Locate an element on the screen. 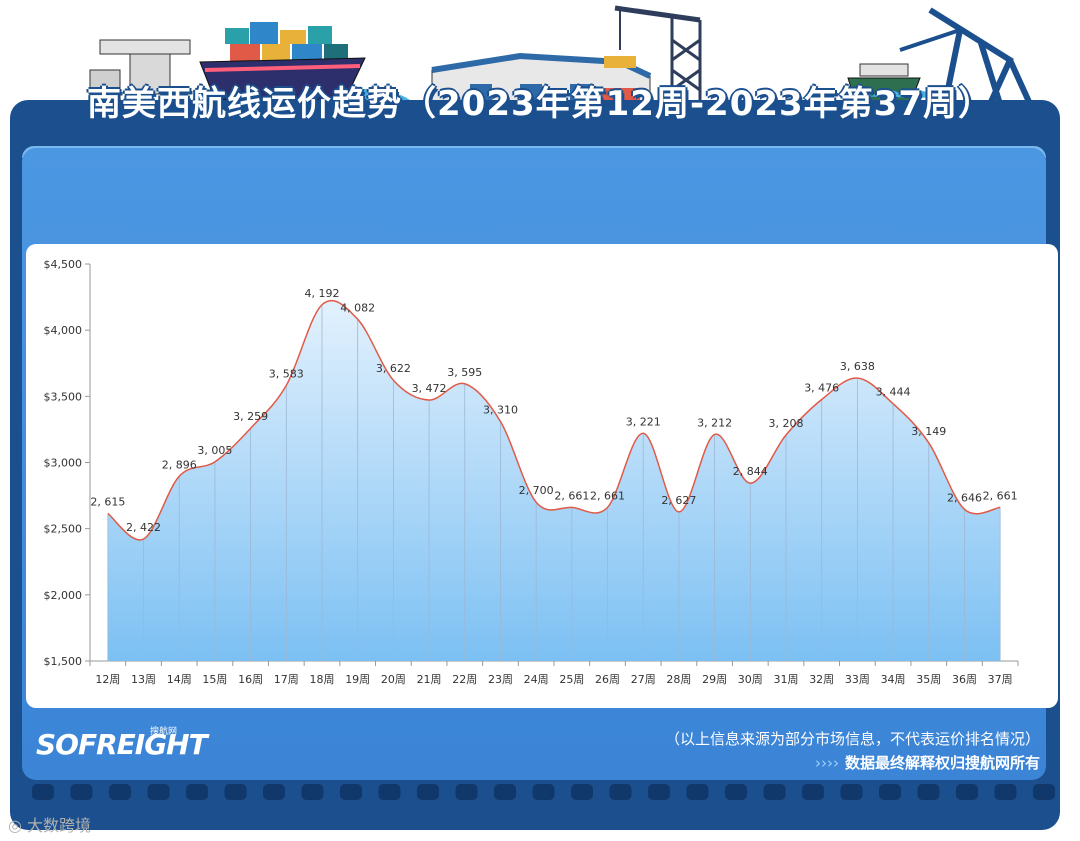 Image resolution: width=1080 pixels, height=841 pixels. watermark-icon: ◎ is located at coordinates (18, 825).